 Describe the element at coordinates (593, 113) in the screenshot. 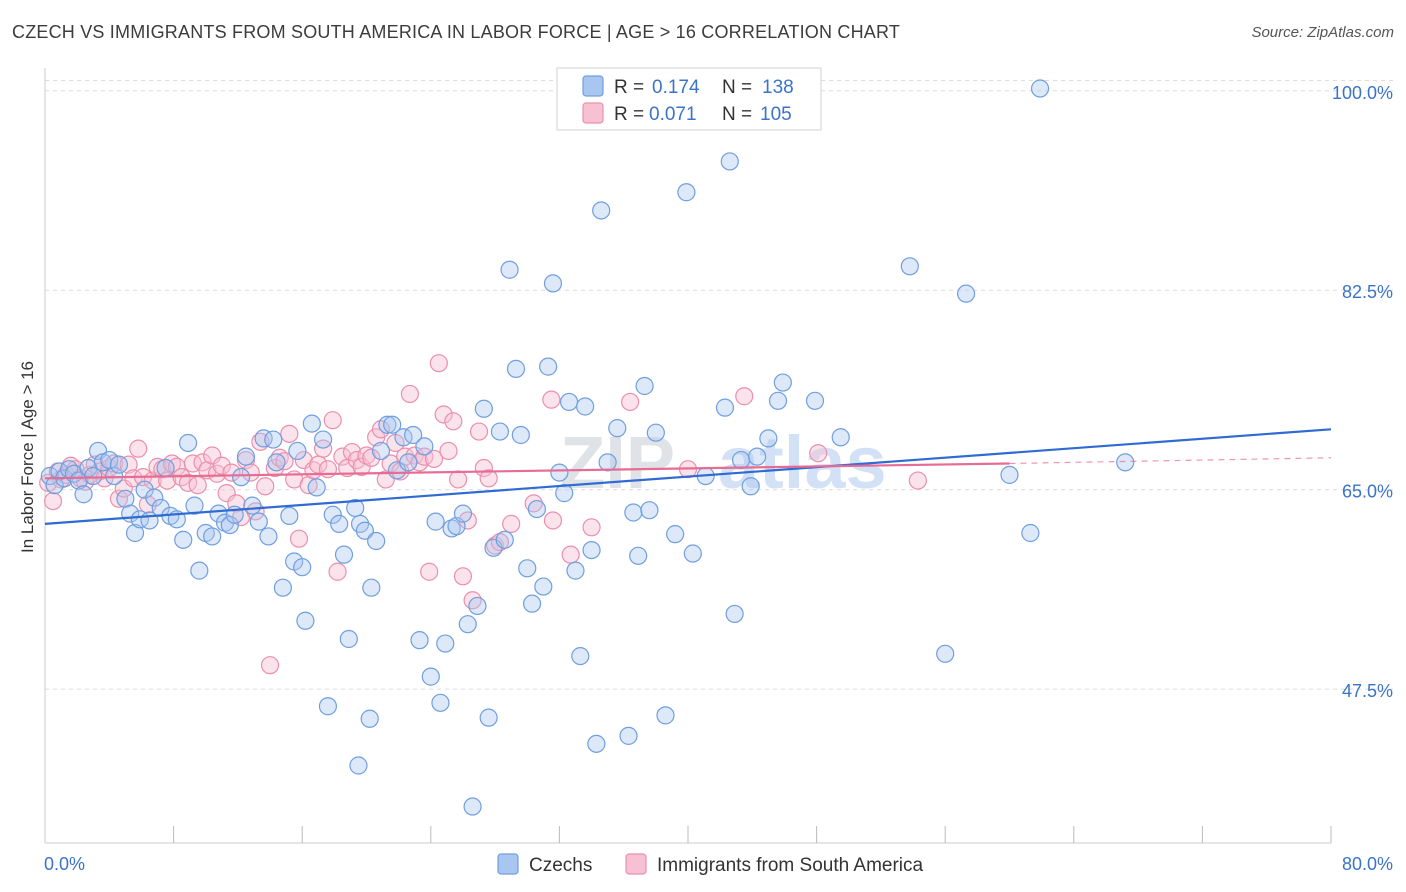

I see `immigrants-swatch` at that location.